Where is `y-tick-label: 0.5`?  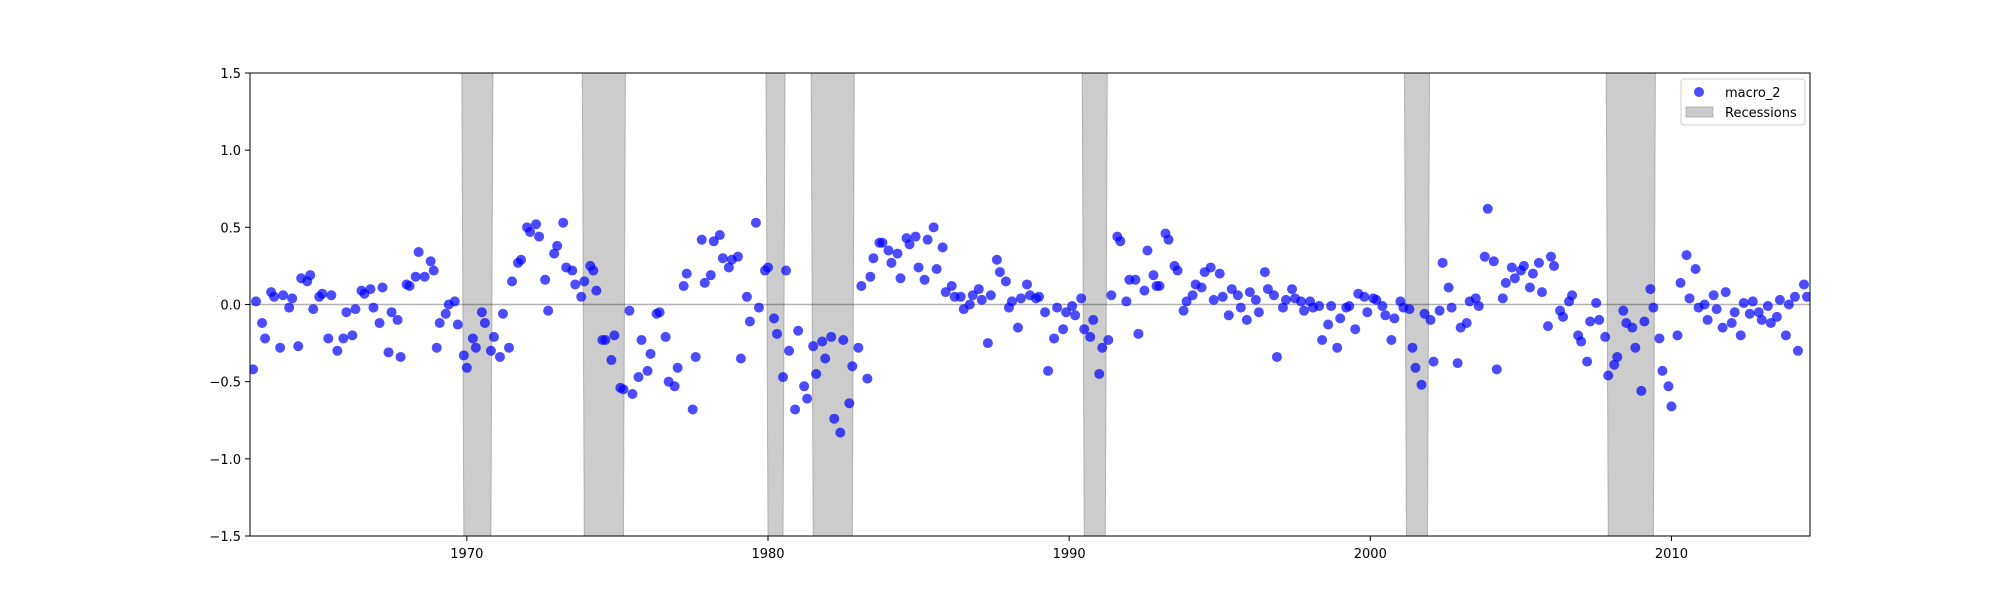
y-tick-label: 0.5 is located at coordinates (230, 228).